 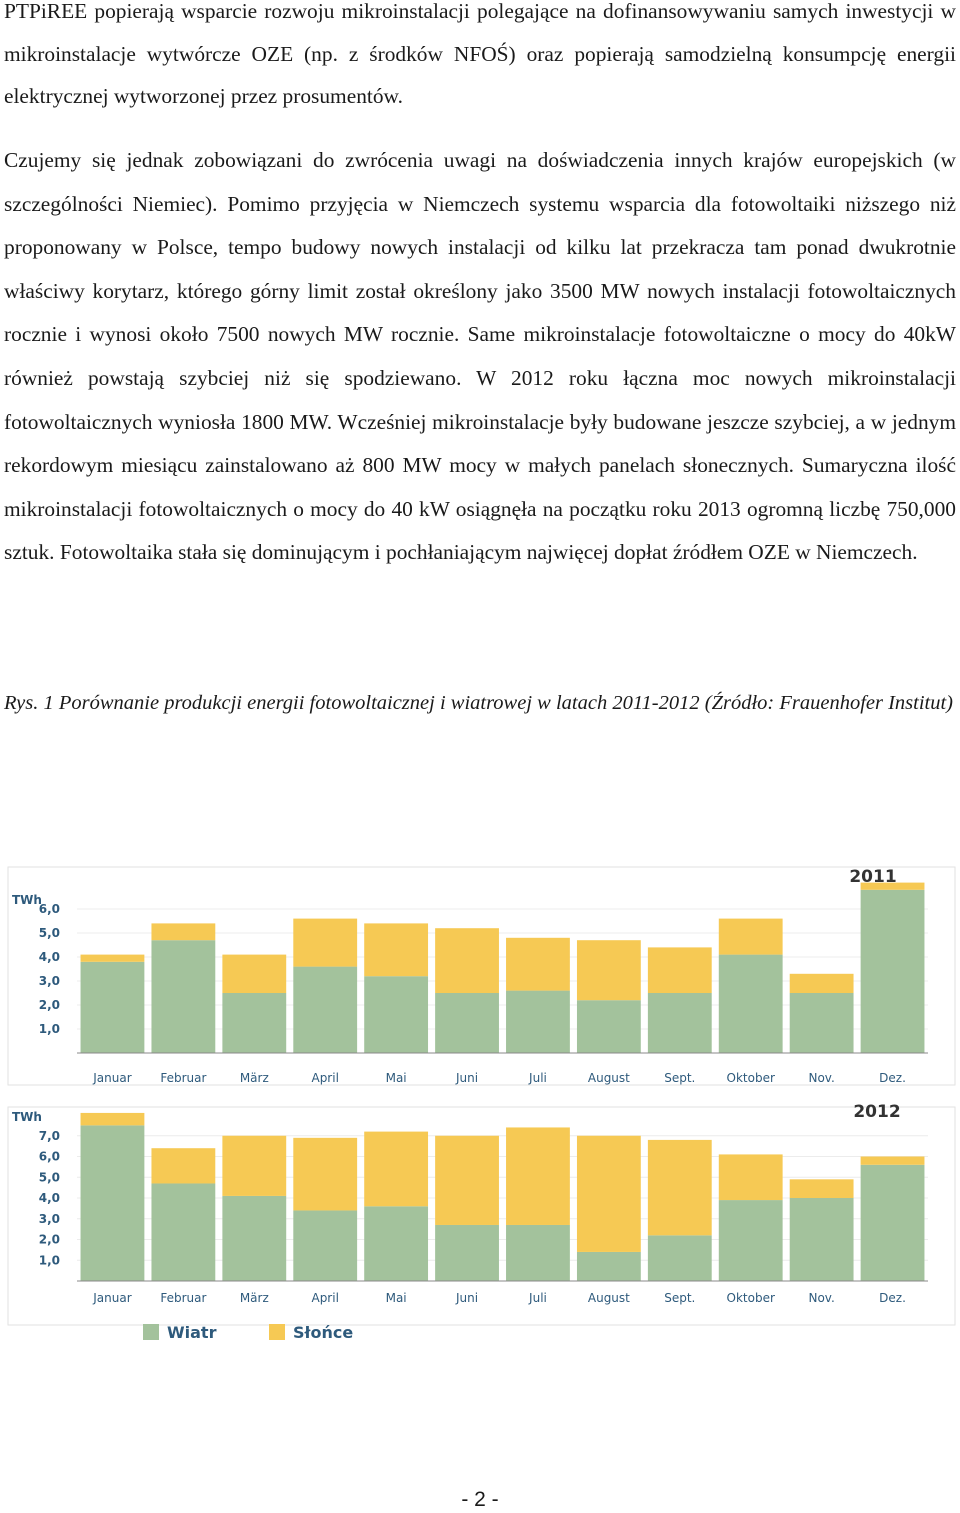 I want to click on page-number: - 2 -, so click(x=480, y=1499).